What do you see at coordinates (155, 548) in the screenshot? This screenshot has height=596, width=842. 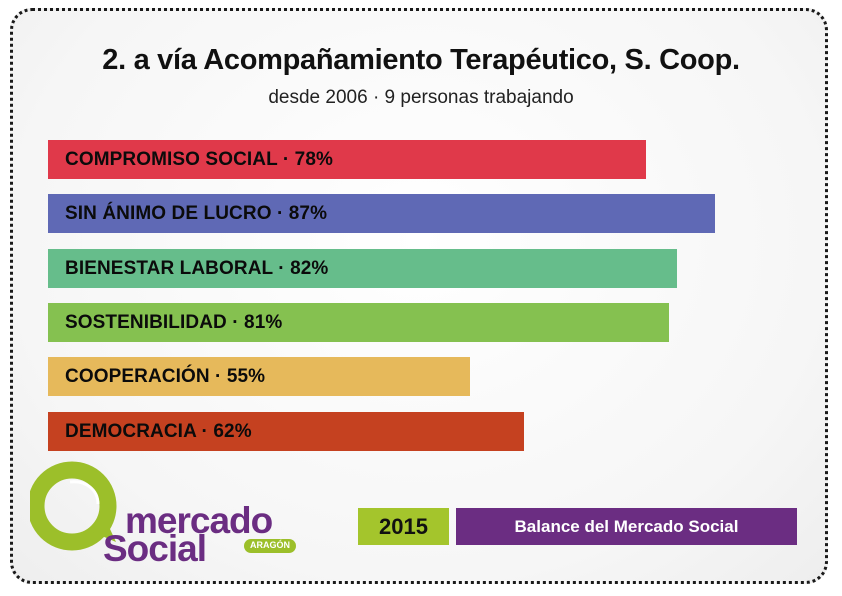 I see `logo-word-social: Social` at bounding box center [155, 548].